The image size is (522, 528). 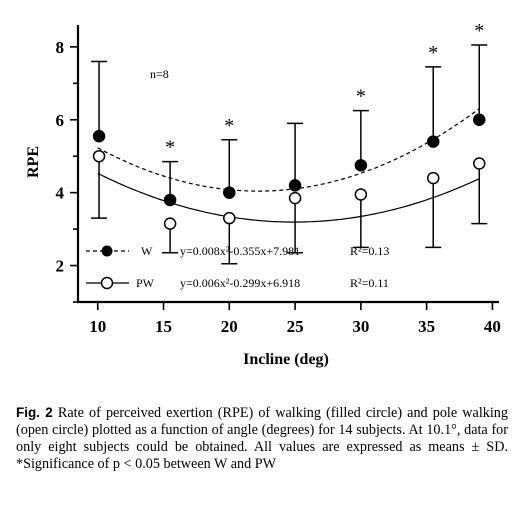 What do you see at coordinates (97, 326) in the screenshot?
I see `x-tick-label: 10` at bounding box center [97, 326].